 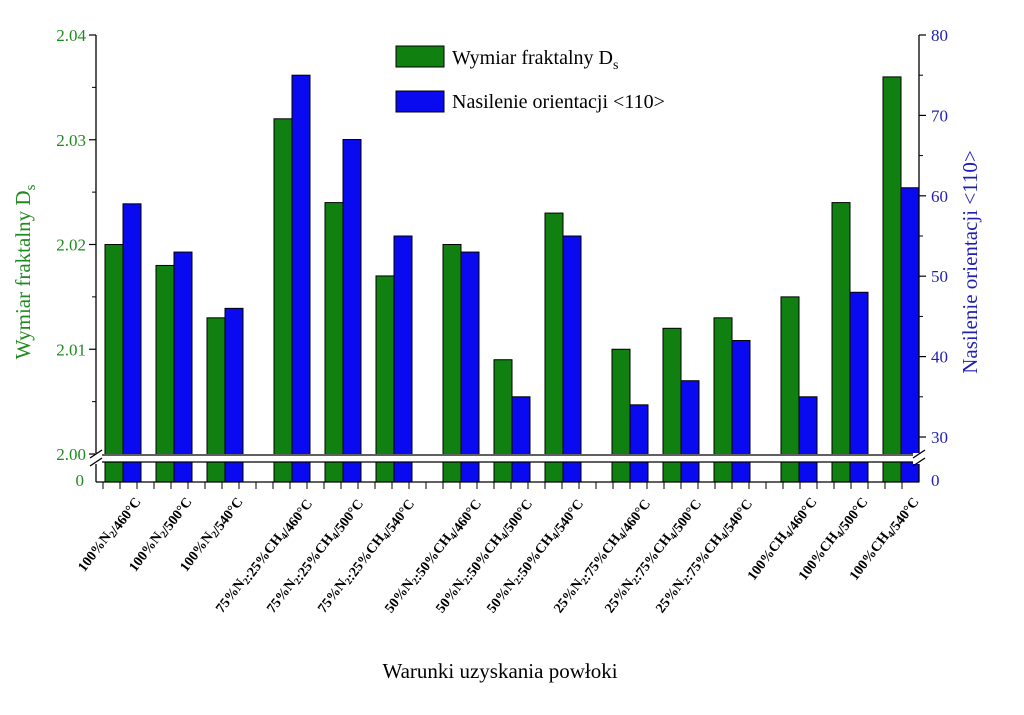 What do you see at coordinates (935, 480) in the screenshot?
I see `y-zero-label-right: 0` at bounding box center [935, 480].